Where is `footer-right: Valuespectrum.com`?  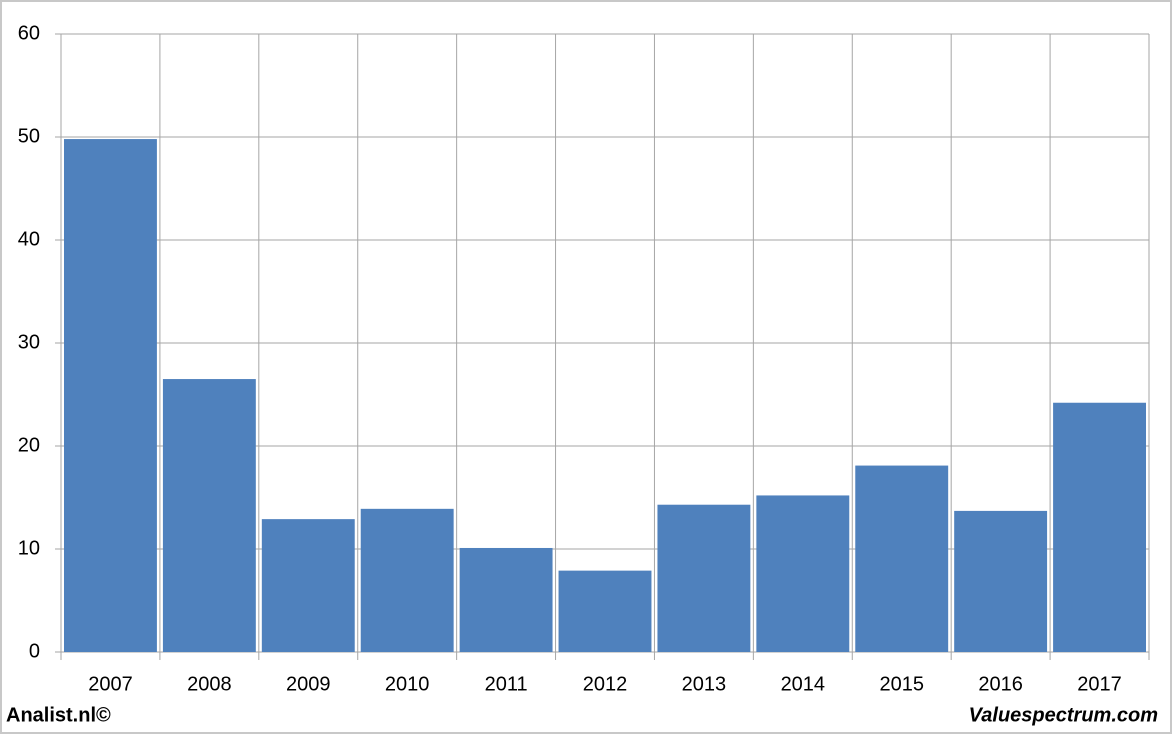 footer-right: Valuespectrum.com is located at coordinates (1063, 715).